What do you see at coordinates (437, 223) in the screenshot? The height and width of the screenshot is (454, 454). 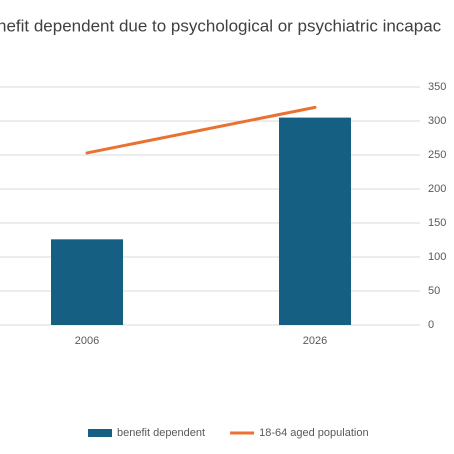 I see `y-tick-label: 150` at bounding box center [437, 223].